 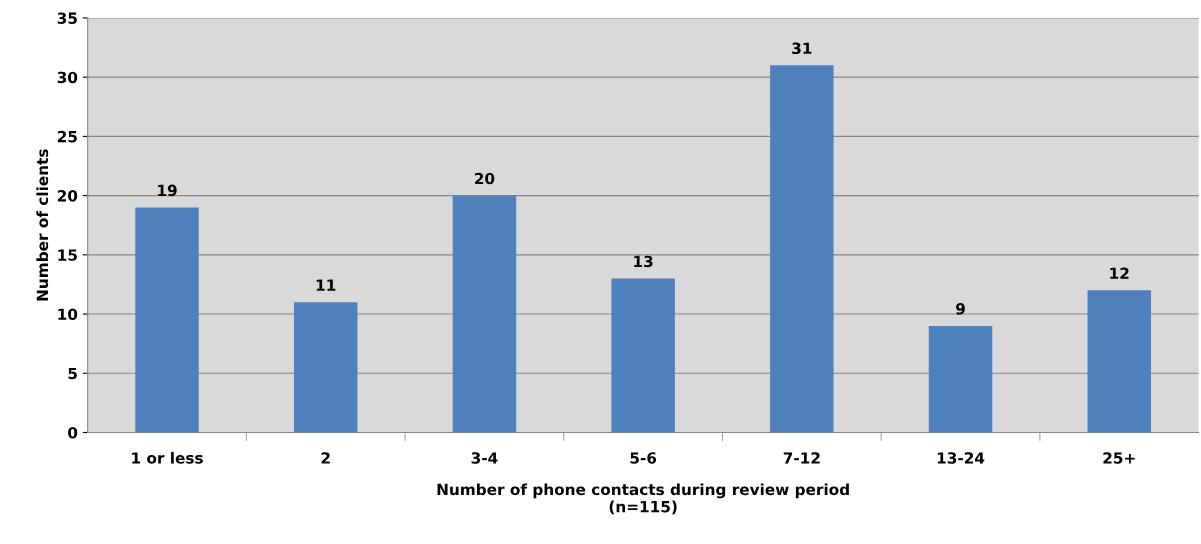 I want to click on y-tick-label: 25, so click(x=67, y=136).